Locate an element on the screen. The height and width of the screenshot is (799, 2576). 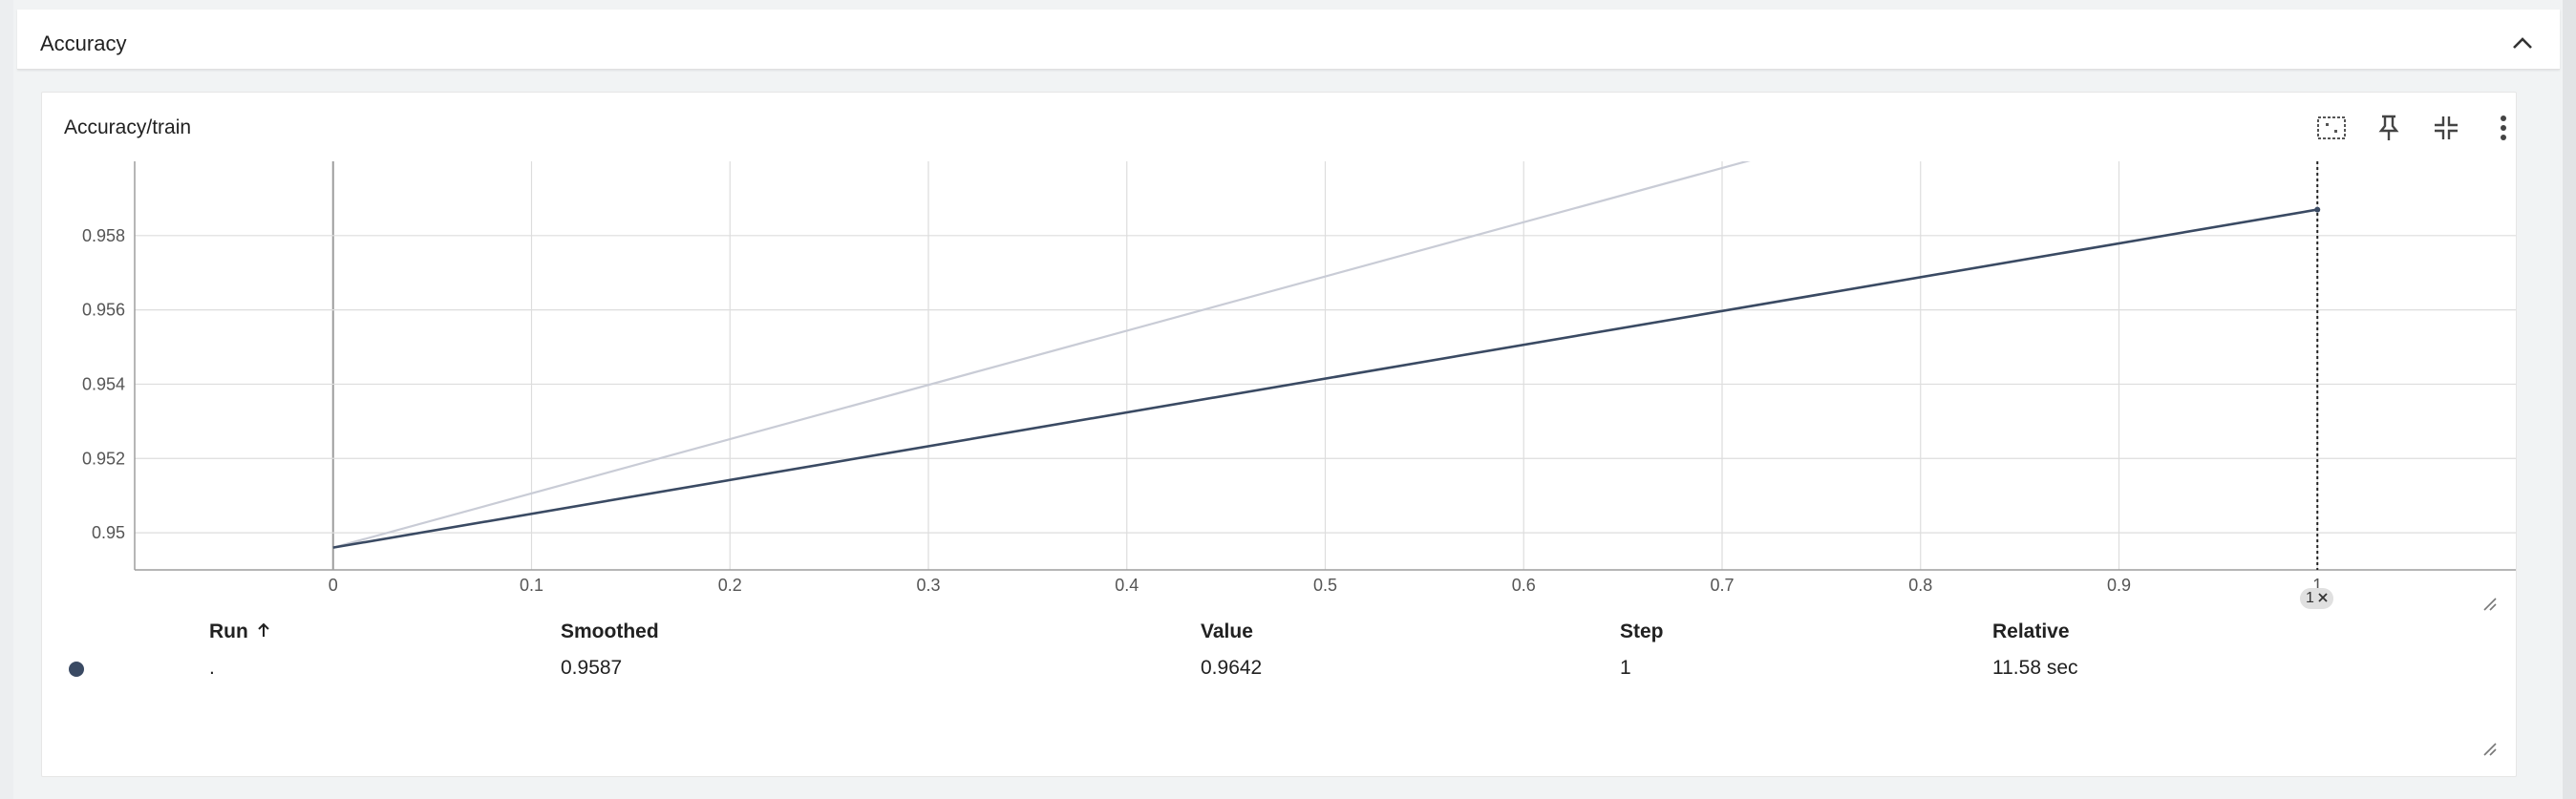
cell-relative: 11.58 sec is located at coordinates (2035, 668).